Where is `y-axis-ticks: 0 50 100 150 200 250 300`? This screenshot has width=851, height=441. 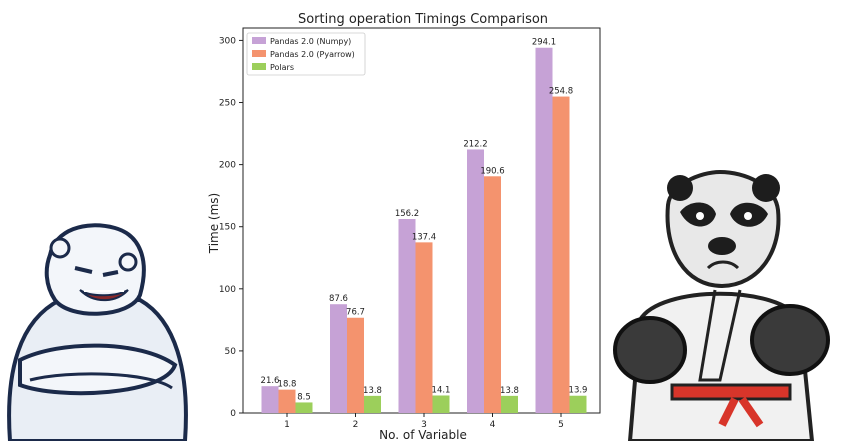 y-axis-ticks: 0 50 100 150 200 250 300 is located at coordinates (231, 227).